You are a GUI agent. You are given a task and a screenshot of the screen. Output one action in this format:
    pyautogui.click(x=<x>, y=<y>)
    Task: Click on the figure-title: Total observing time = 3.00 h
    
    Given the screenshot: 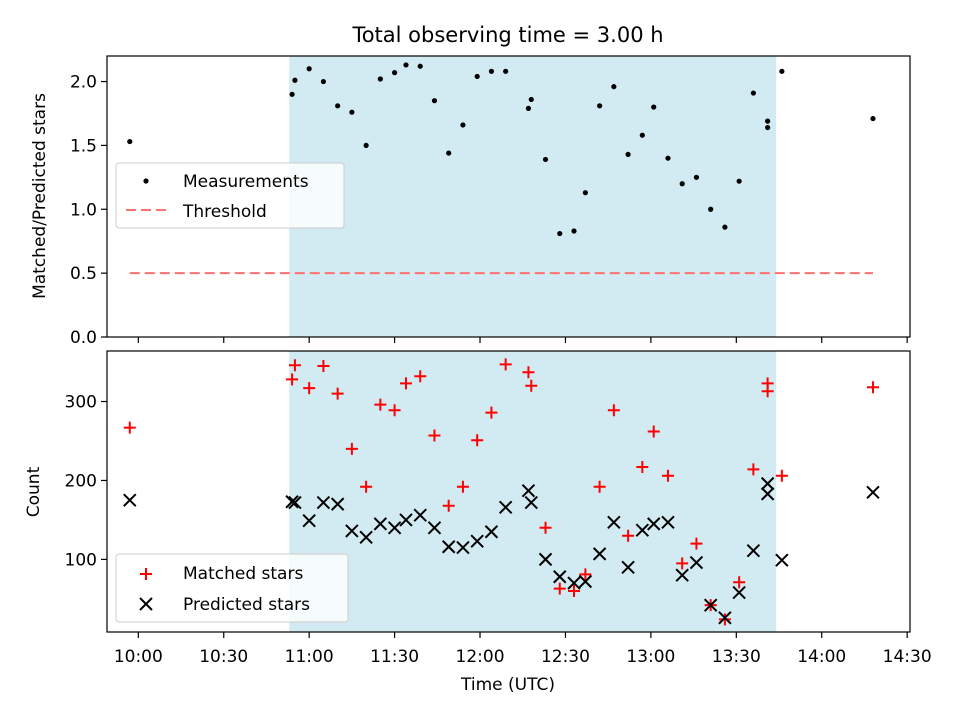 What is the action you would take?
    pyautogui.click(x=507, y=35)
    